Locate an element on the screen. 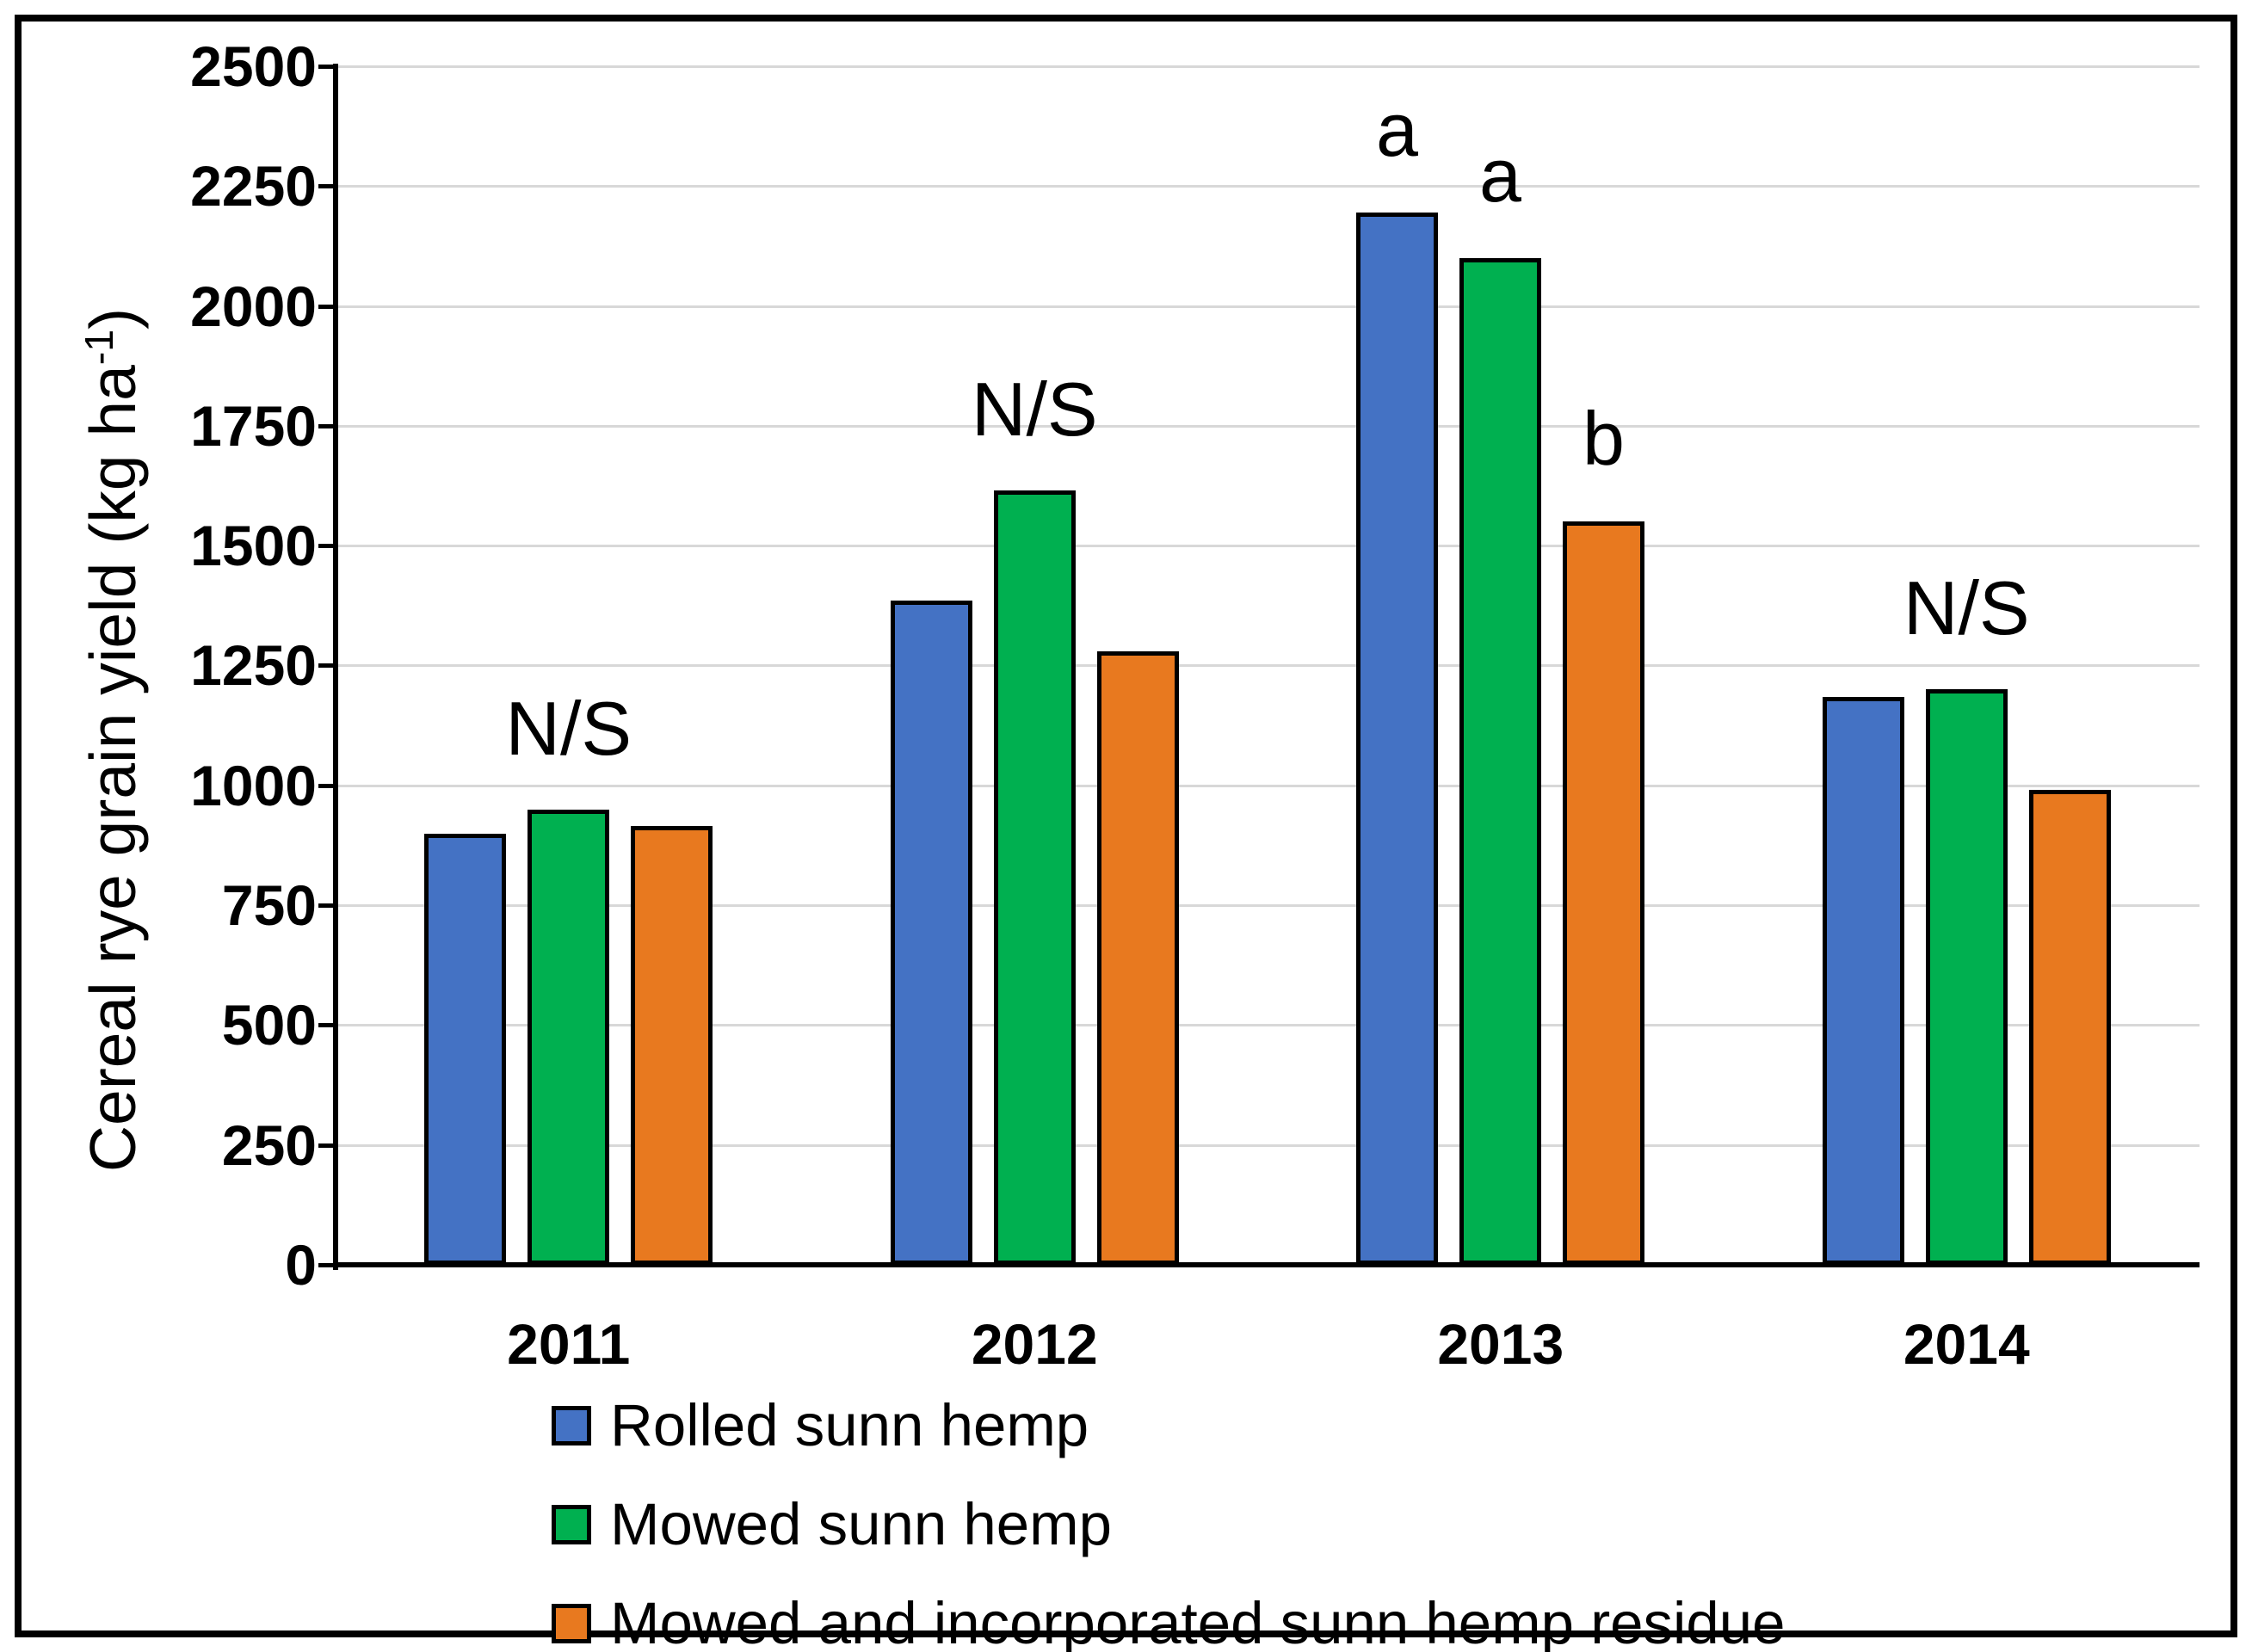  y-axis-tick-label: 250 is located at coordinates (269, 1145).